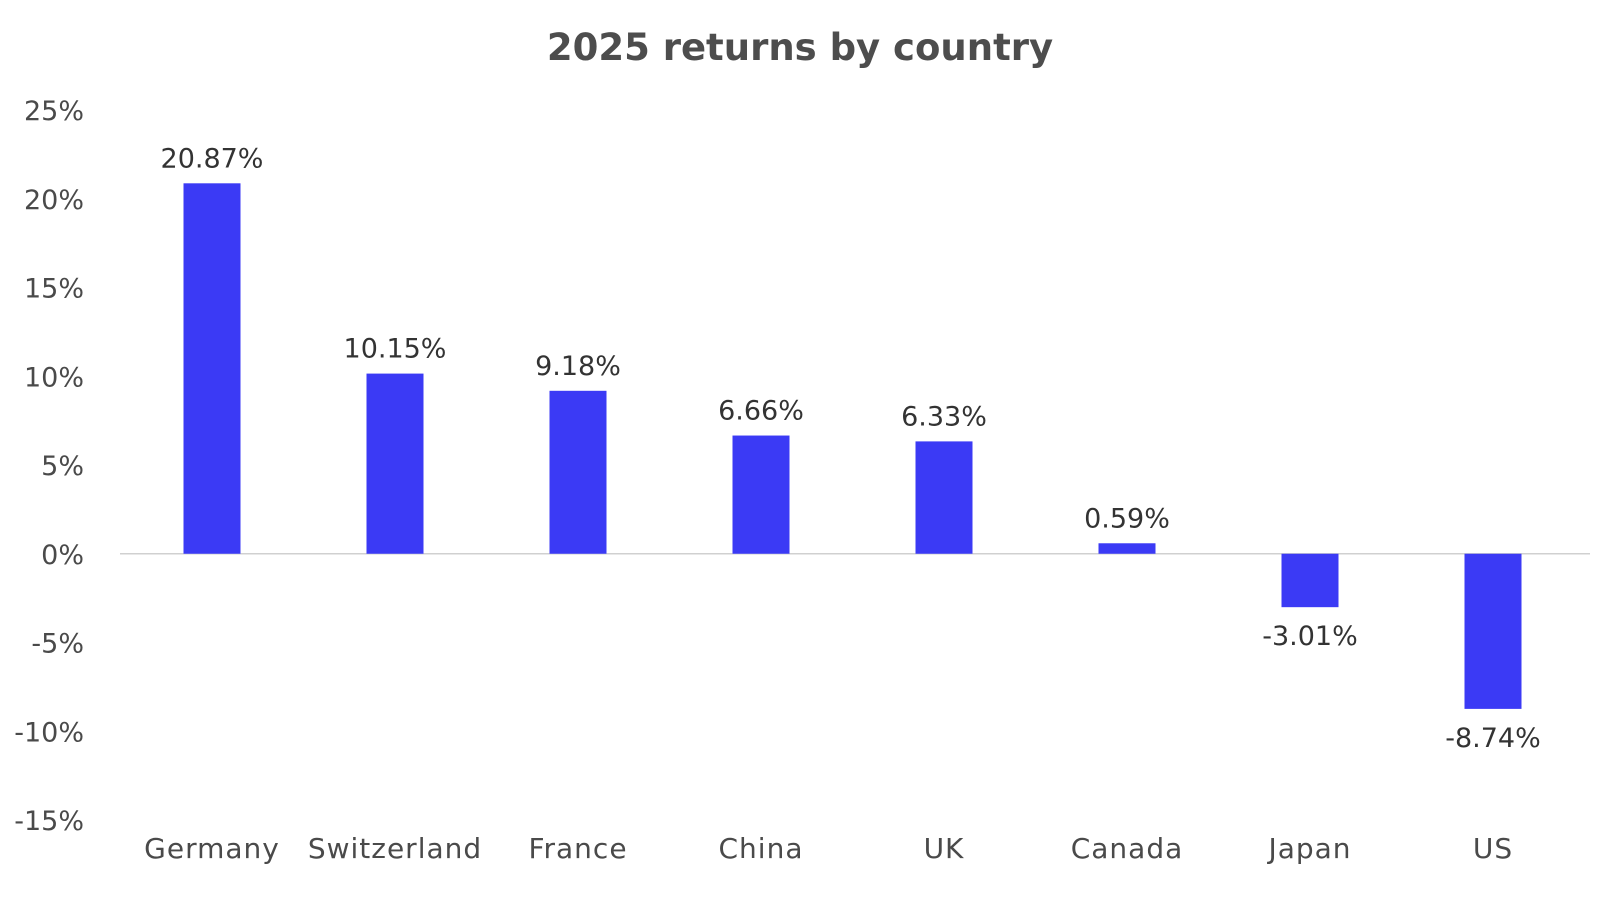 The width and height of the screenshot is (1600, 900). What do you see at coordinates (62, 466) in the screenshot?
I see `y-tick-label: 5%` at bounding box center [62, 466].